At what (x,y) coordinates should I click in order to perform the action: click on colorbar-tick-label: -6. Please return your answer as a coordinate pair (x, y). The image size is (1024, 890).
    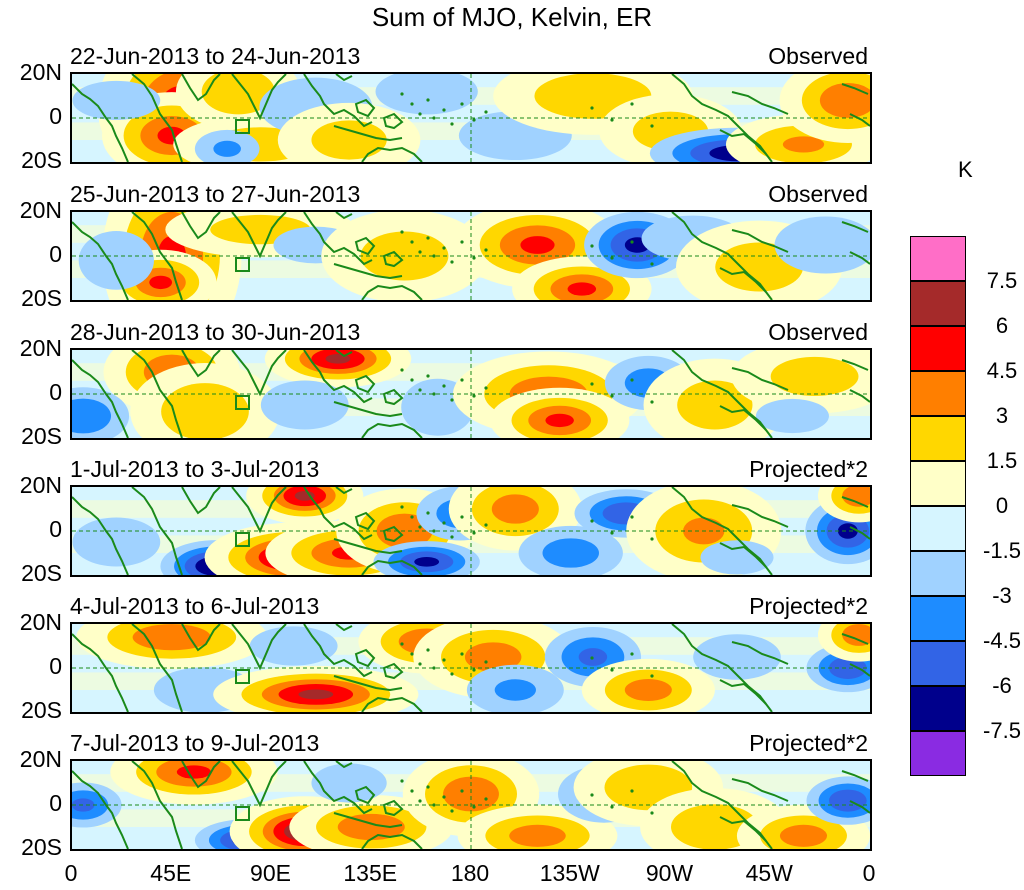
    Looking at the image, I should click on (1002, 685).